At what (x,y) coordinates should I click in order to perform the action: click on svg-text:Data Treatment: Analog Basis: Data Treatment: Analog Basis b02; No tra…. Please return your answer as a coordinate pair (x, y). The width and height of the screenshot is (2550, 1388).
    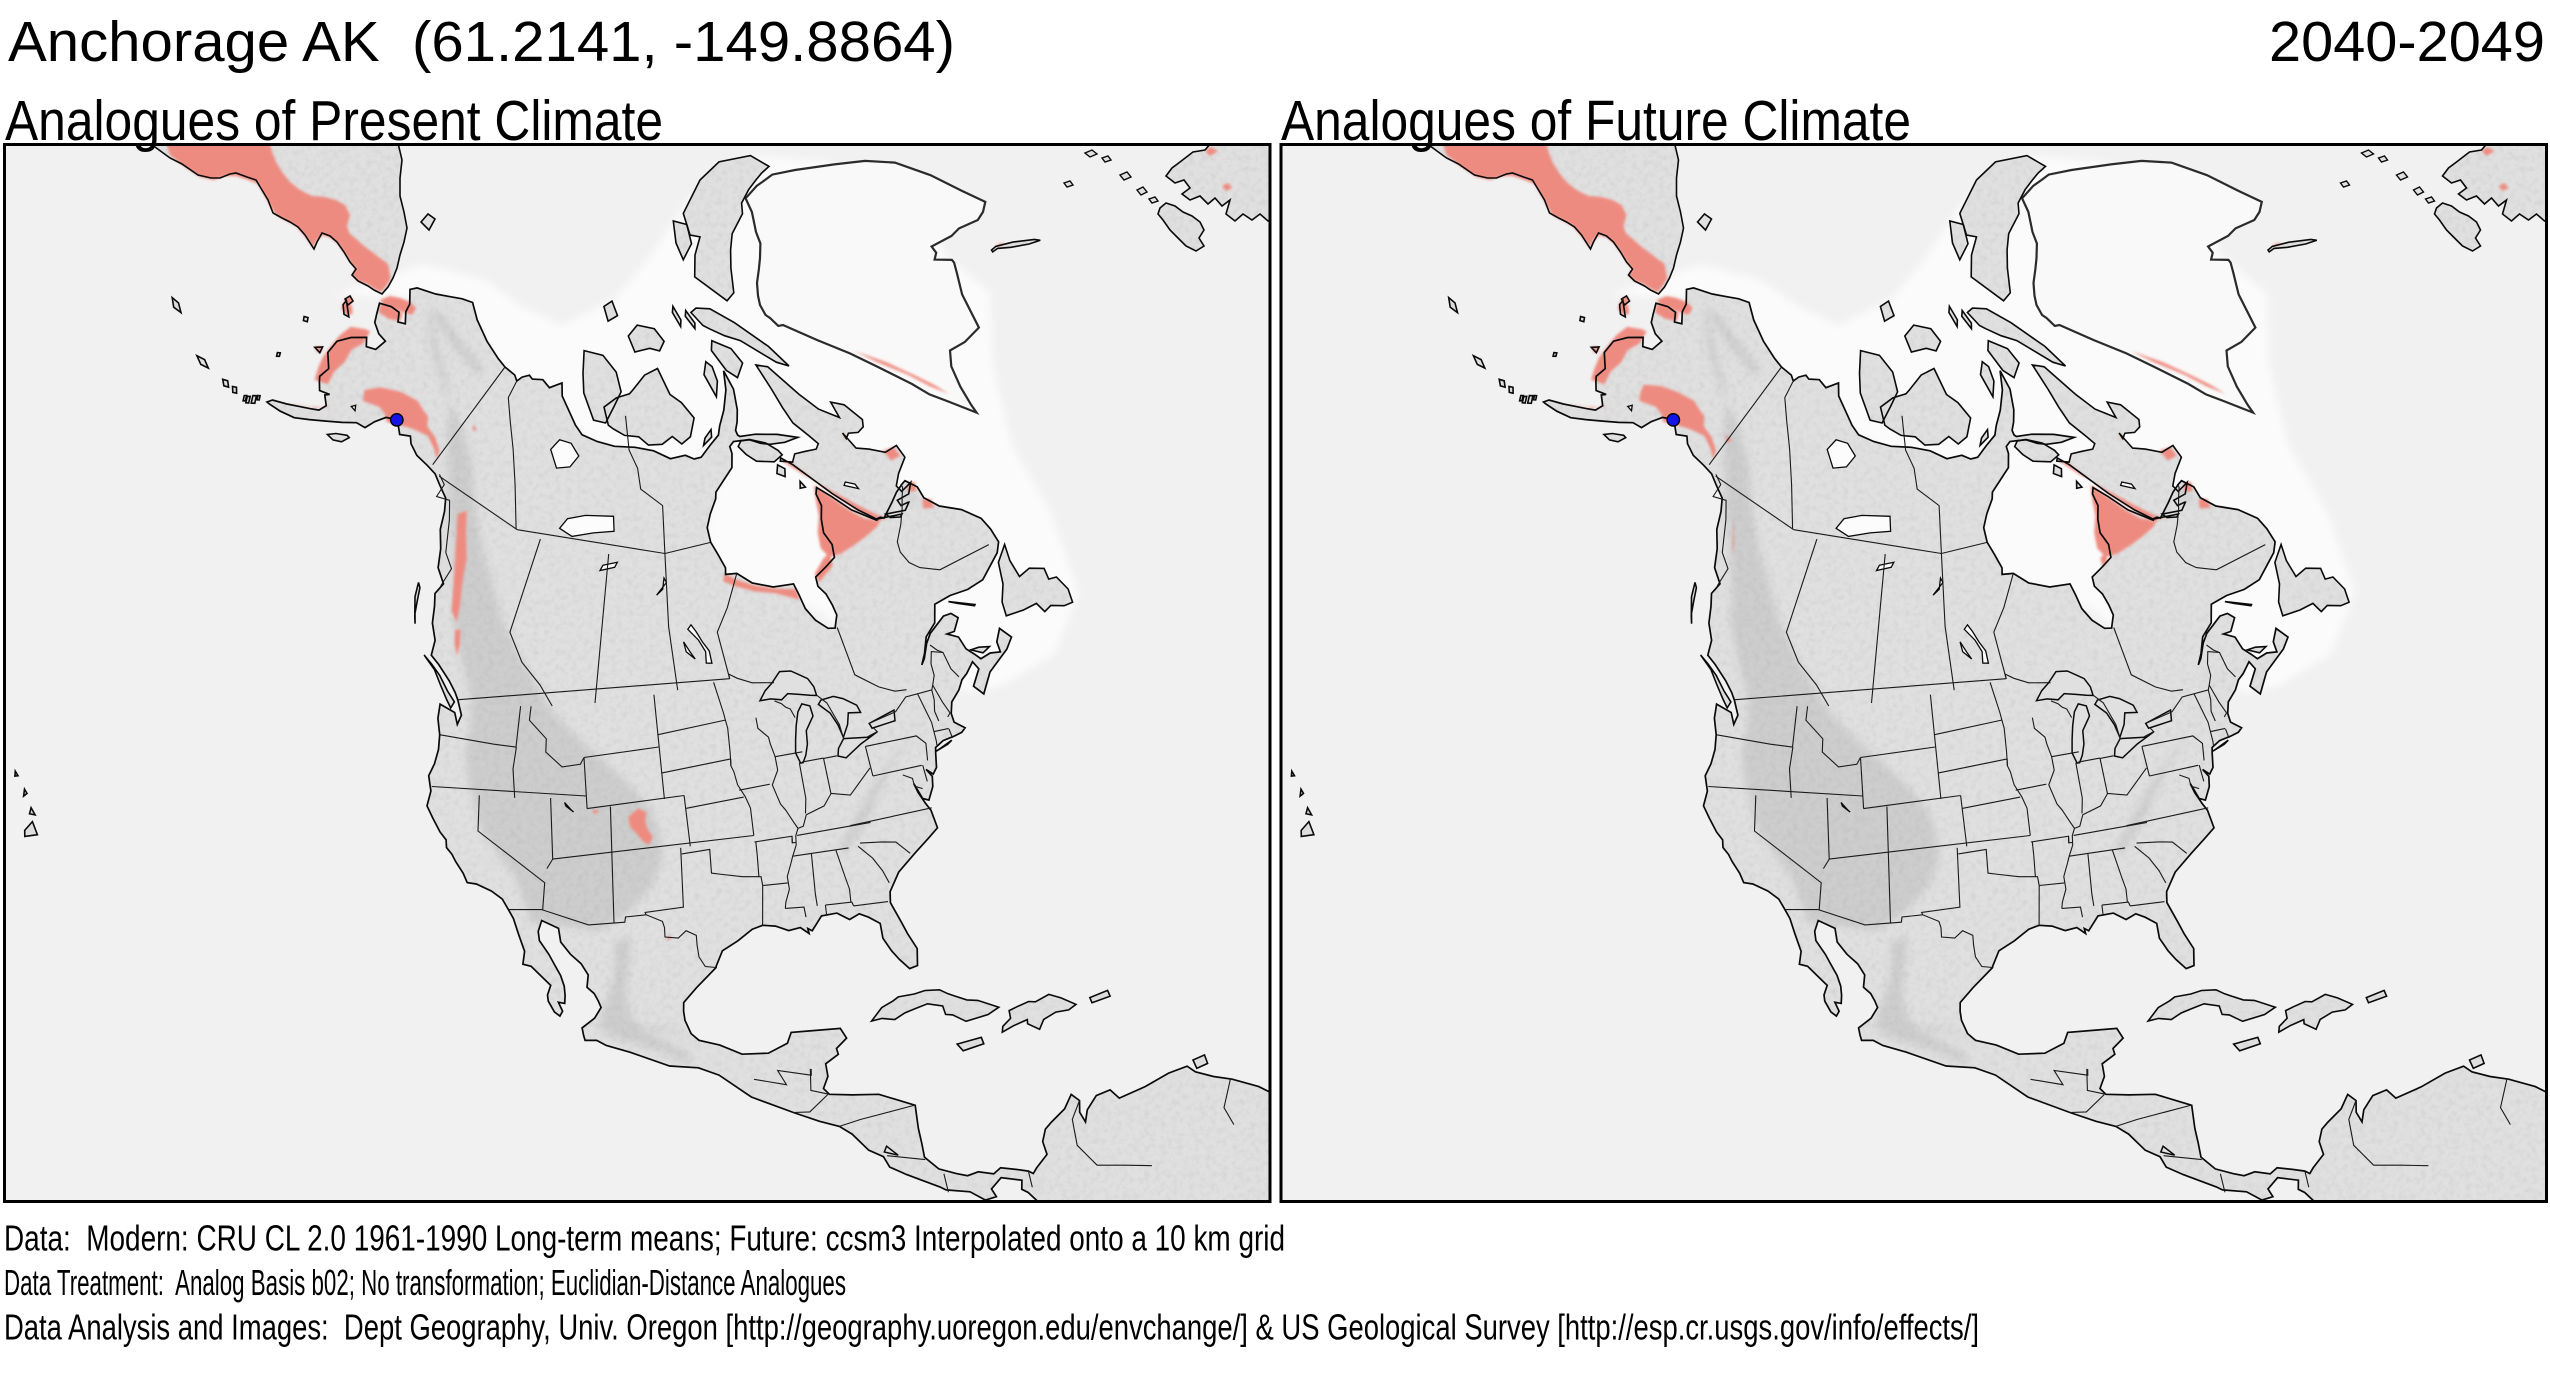
    Looking at the image, I should click on (425, 1282).